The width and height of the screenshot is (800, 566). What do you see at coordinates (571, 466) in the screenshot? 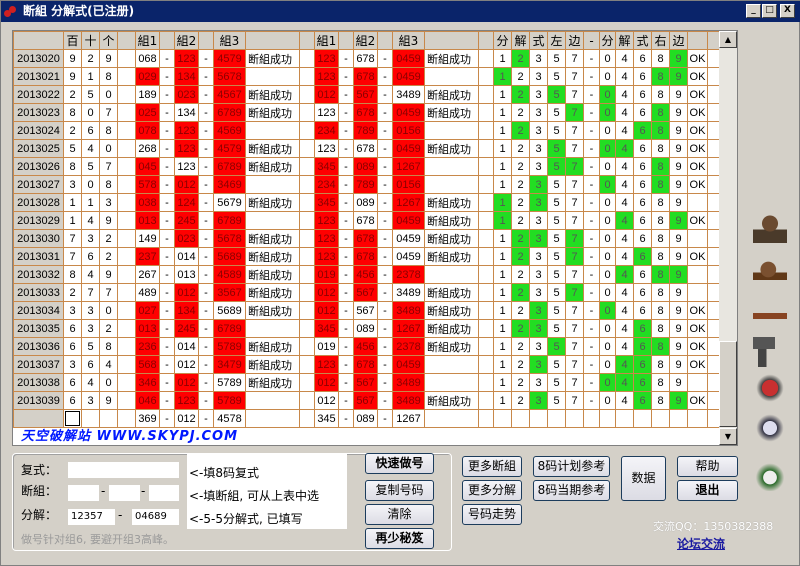
I see `plan8-button: 8码计划参考` at bounding box center [571, 466].